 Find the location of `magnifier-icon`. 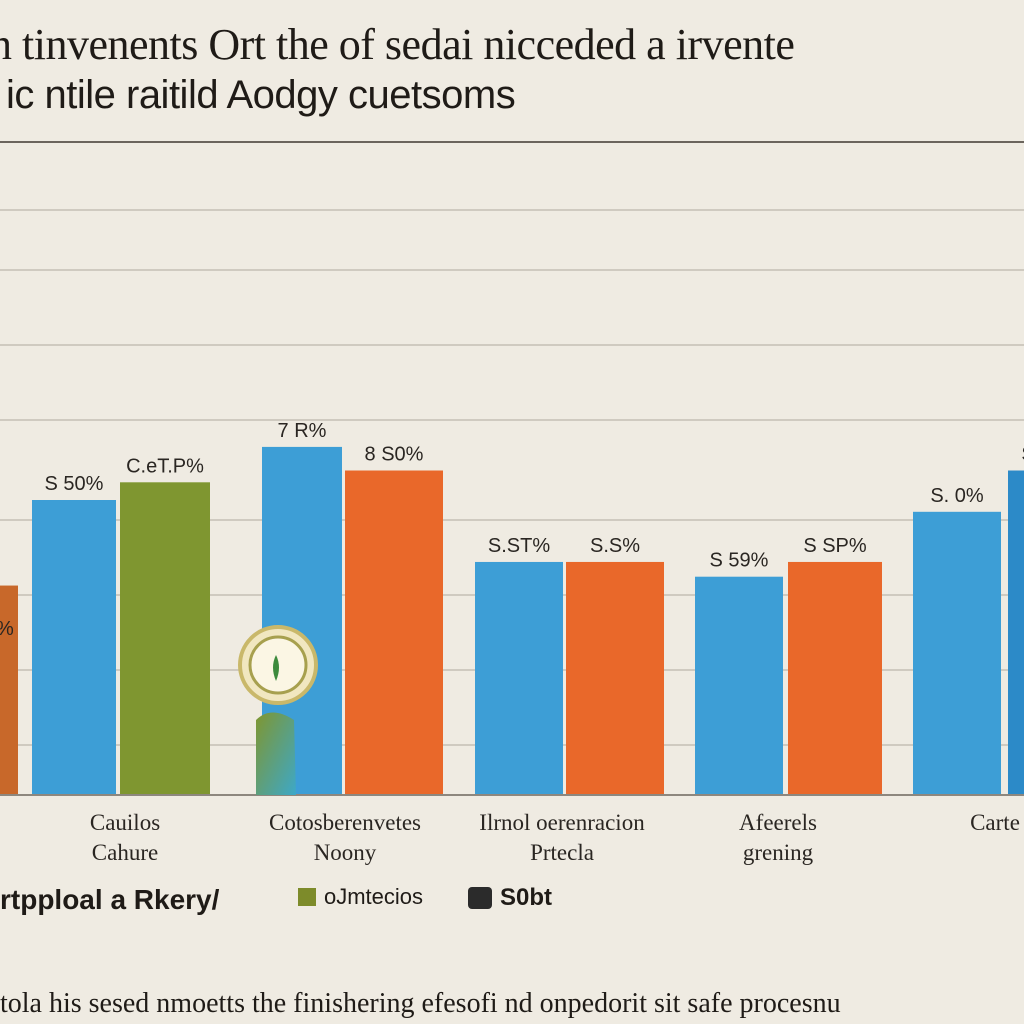

magnifier-icon is located at coordinates (278, 710).